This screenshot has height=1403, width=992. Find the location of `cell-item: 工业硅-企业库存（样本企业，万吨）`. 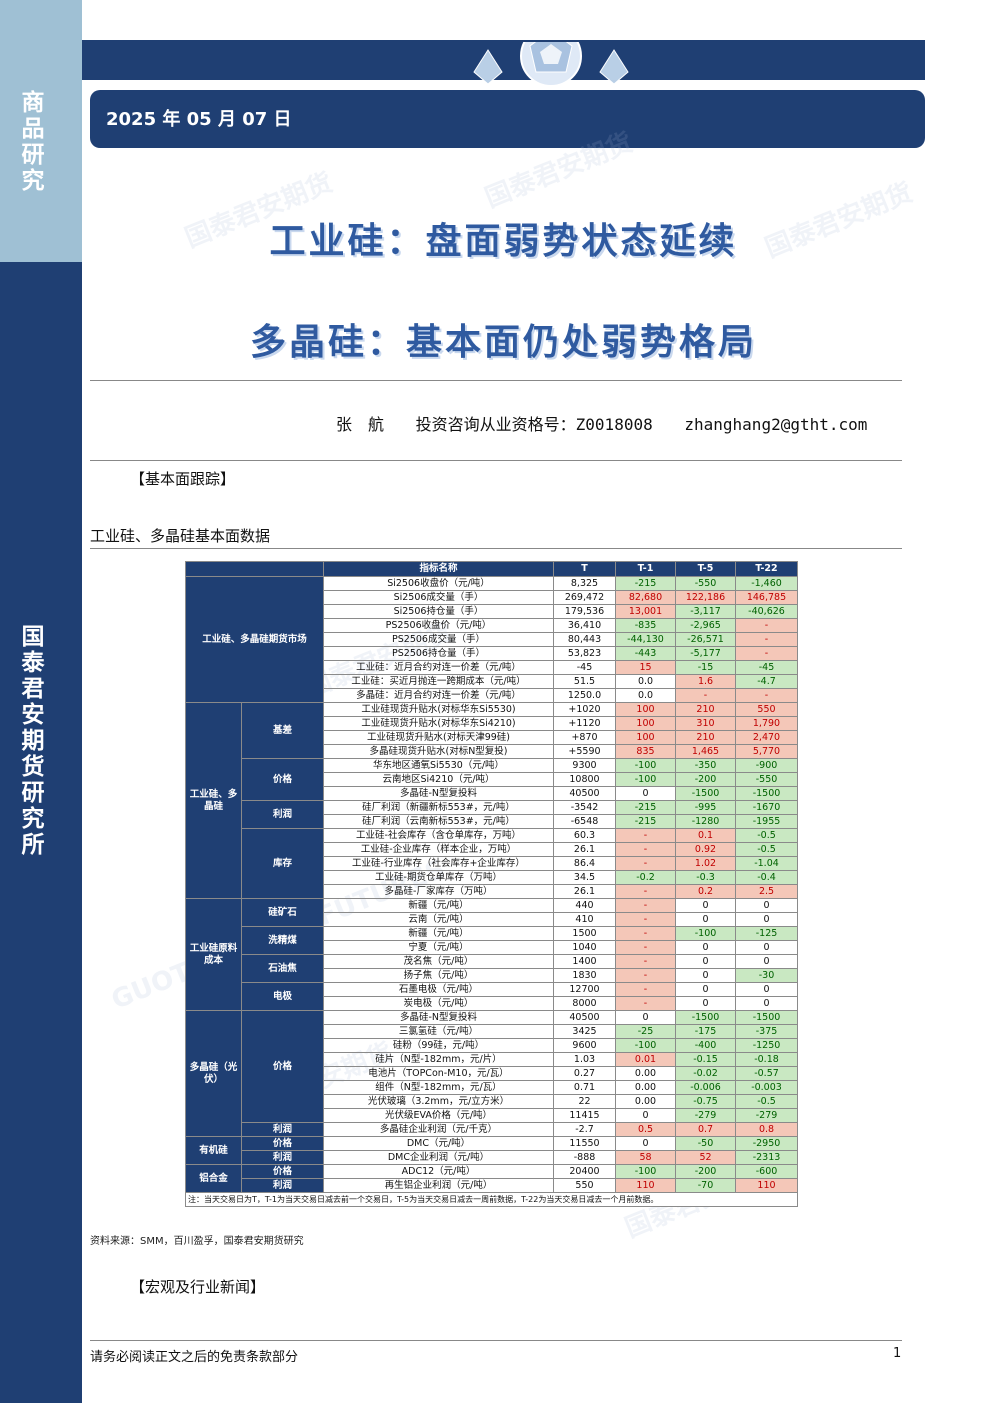

cell-item: 工业硅-企业库存（样本企业，万吨） is located at coordinates (438, 849).